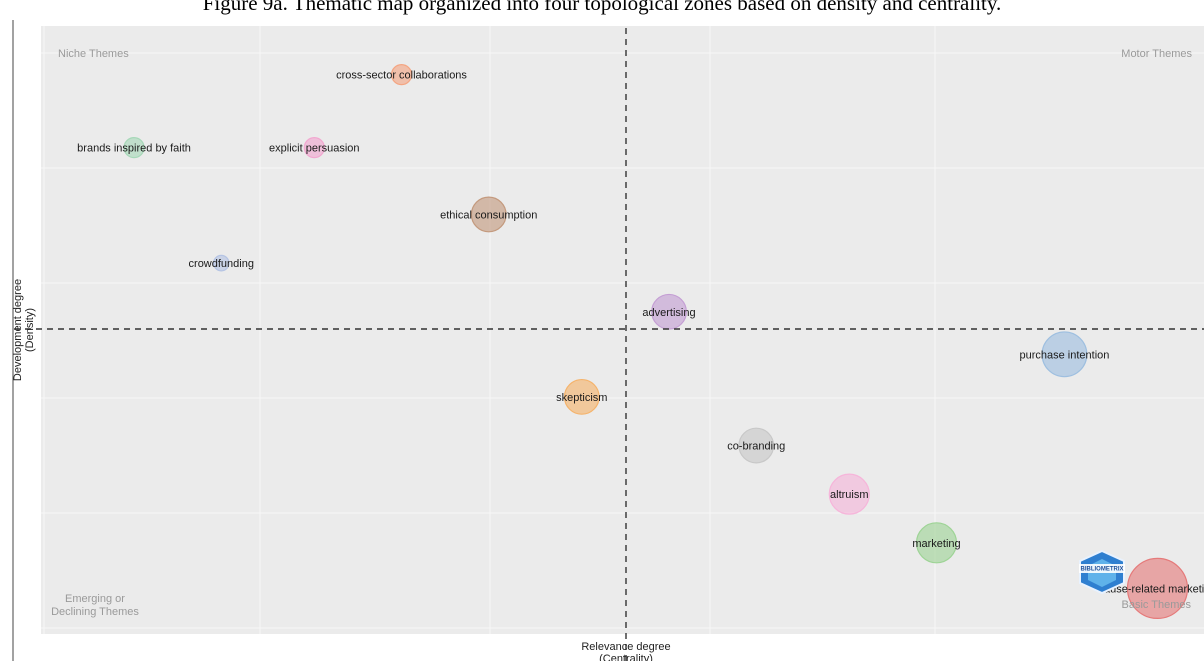 The width and height of the screenshot is (1204, 661). What do you see at coordinates (1157, 605) in the screenshot?
I see `quadrant-label-basic: Basic Themes` at bounding box center [1157, 605].